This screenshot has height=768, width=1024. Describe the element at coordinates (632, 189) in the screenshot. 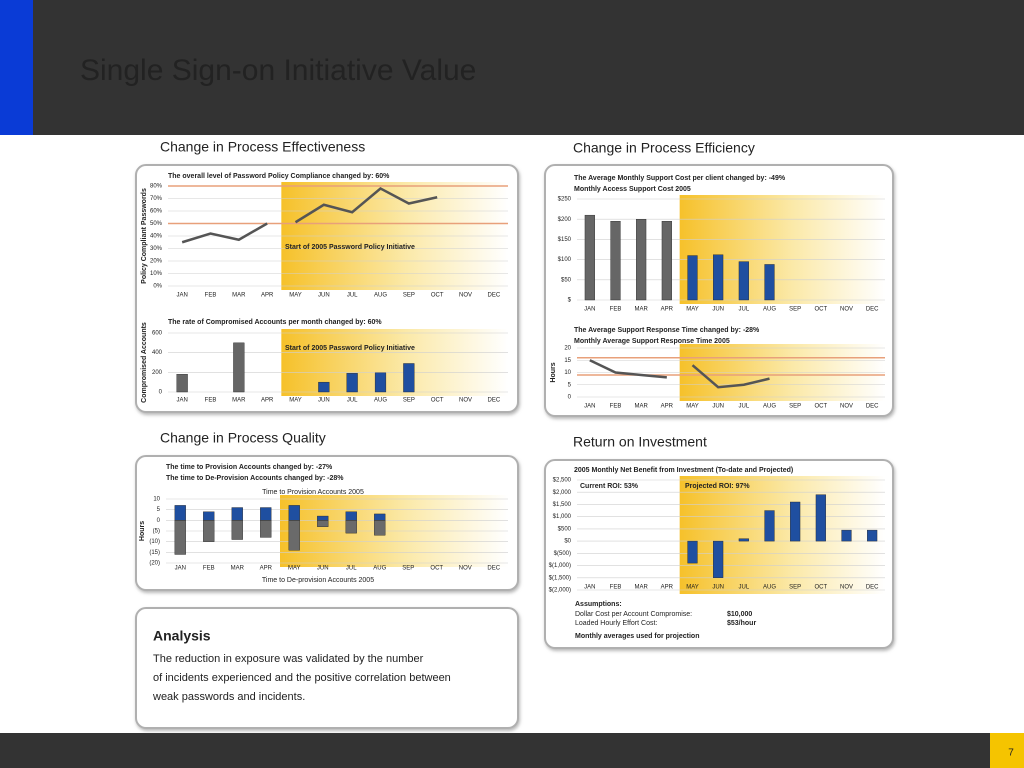

I see `chart-subtitle: Monthly Access Support Cost 2005` at that location.